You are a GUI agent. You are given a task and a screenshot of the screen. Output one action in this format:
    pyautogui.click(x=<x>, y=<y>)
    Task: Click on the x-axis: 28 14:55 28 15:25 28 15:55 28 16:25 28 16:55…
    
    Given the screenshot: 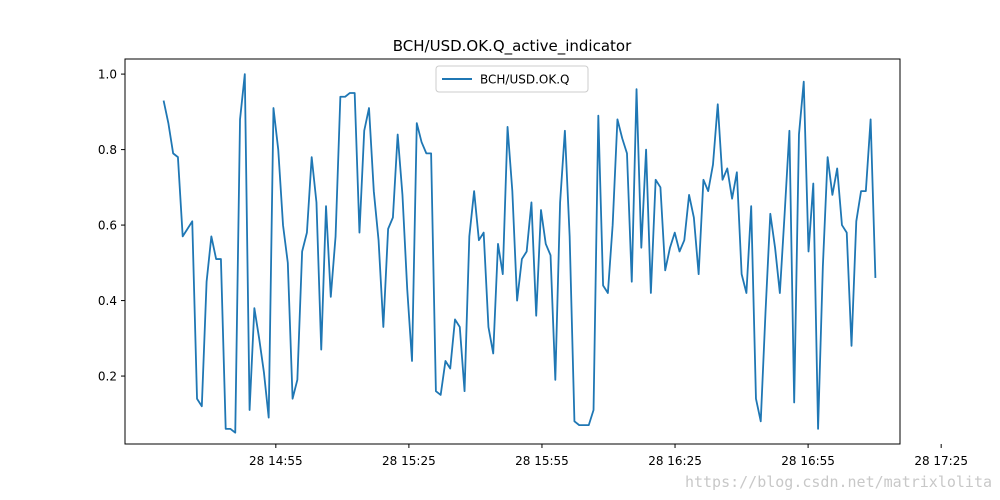 What is the action you would take?
    pyautogui.click(x=608, y=456)
    